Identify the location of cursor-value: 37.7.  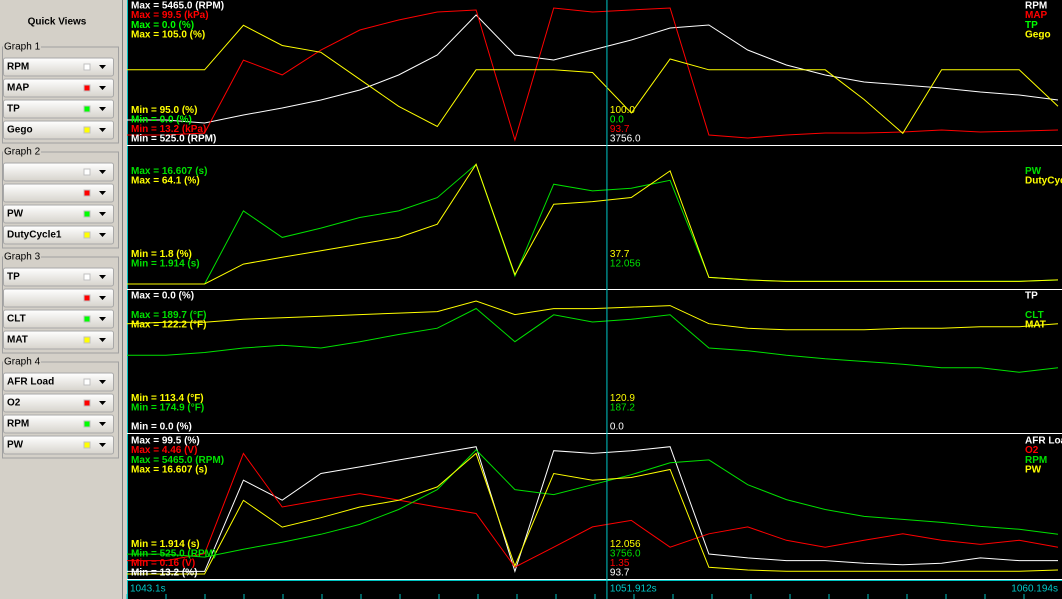
(620, 254).